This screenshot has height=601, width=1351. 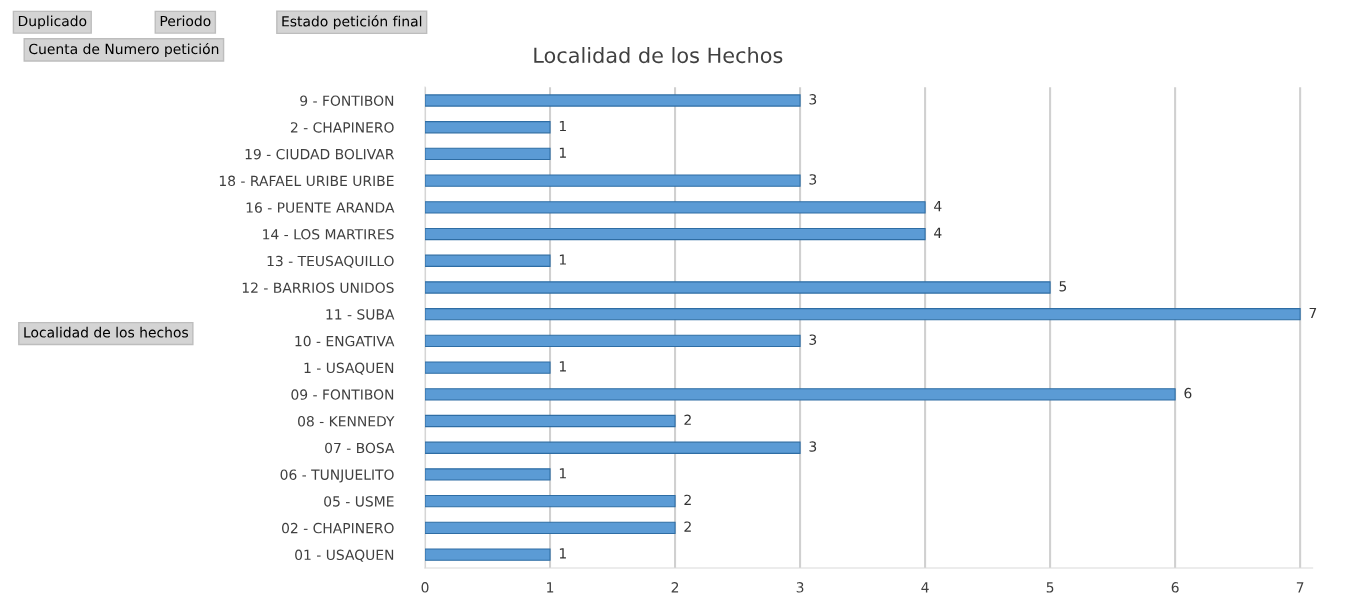 I want to click on x-tick-label: 2, so click(x=675, y=587).